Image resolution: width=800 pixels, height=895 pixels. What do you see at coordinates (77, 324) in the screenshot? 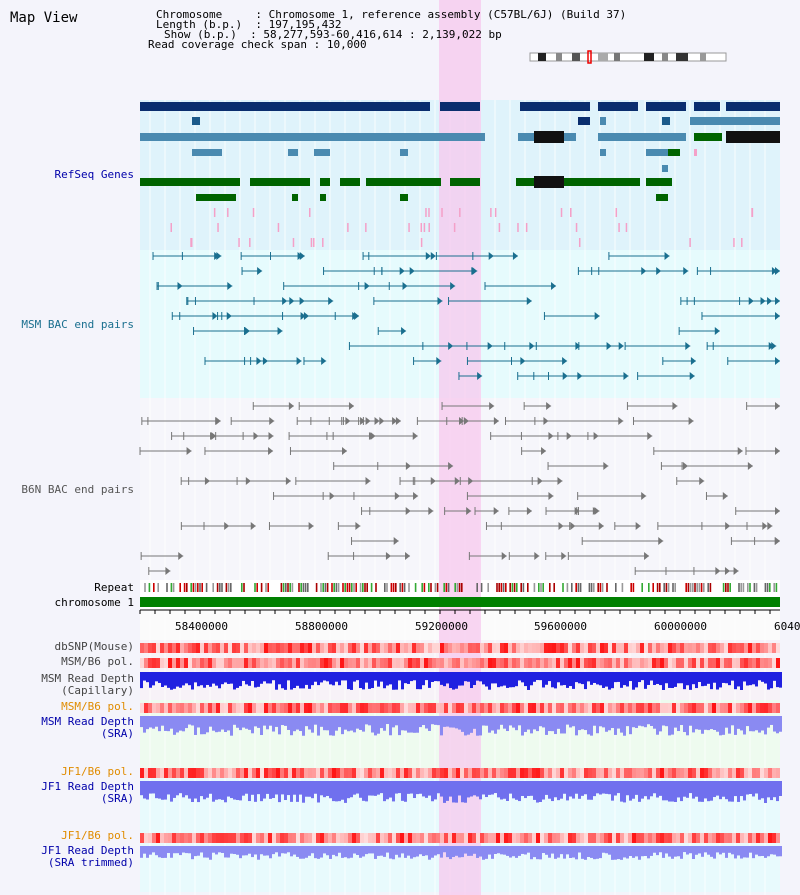
I see `track-label-msm-bac: MSM BAC end pairs` at bounding box center [77, 324].